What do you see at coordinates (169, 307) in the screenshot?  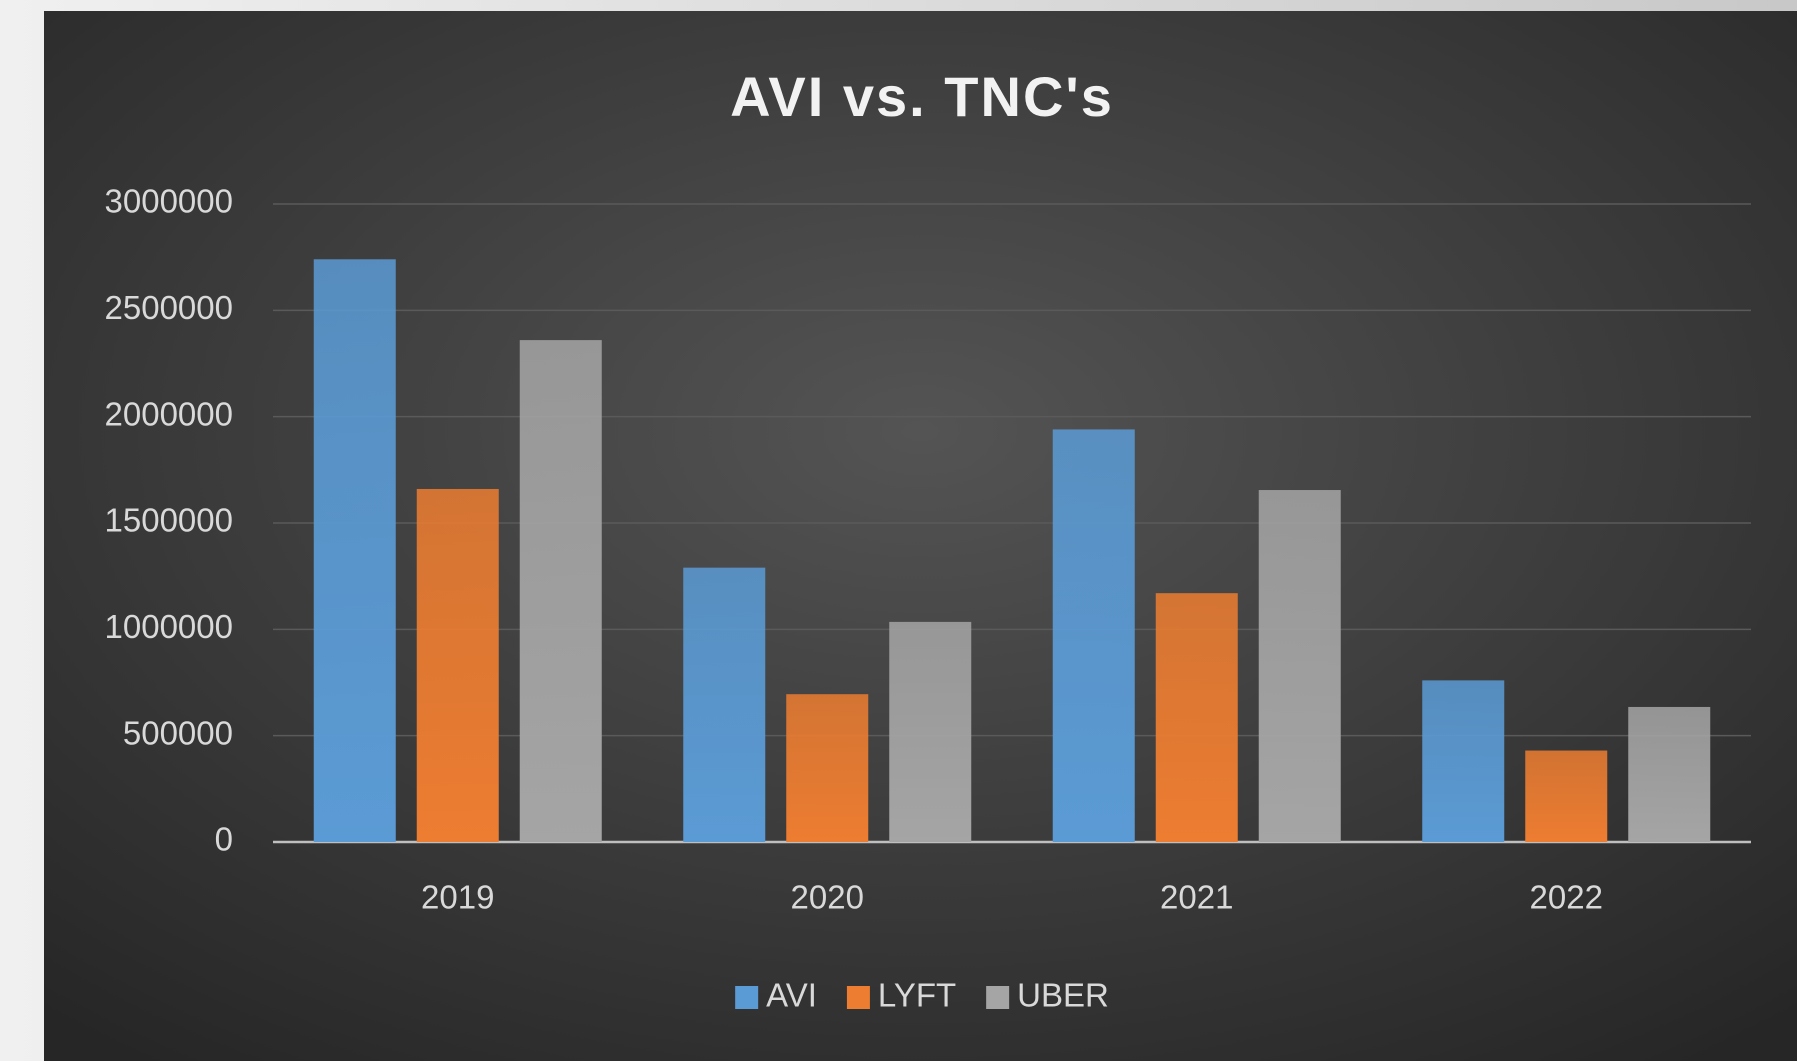 I see `y-tick-label: 2500000` at bounding box center [169, 307].